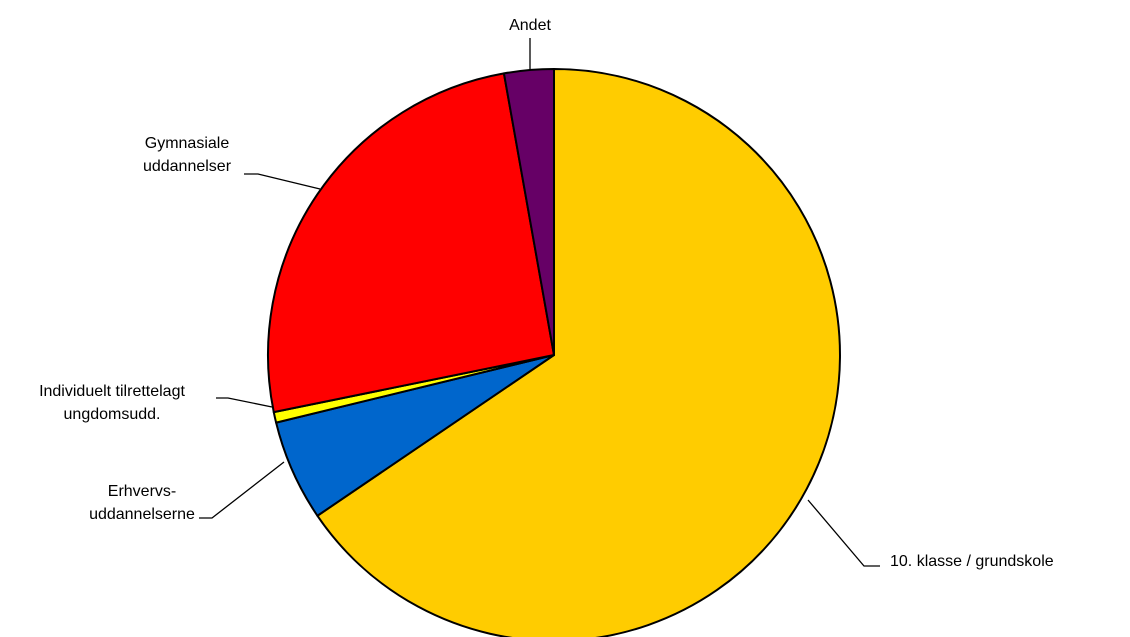 The image size is (1130, 637). What do you see at coordinates (282, 181) in the screenshot?
I see `leader-line-gymnasiale-uddannelser` at bounding box center [282, 181].